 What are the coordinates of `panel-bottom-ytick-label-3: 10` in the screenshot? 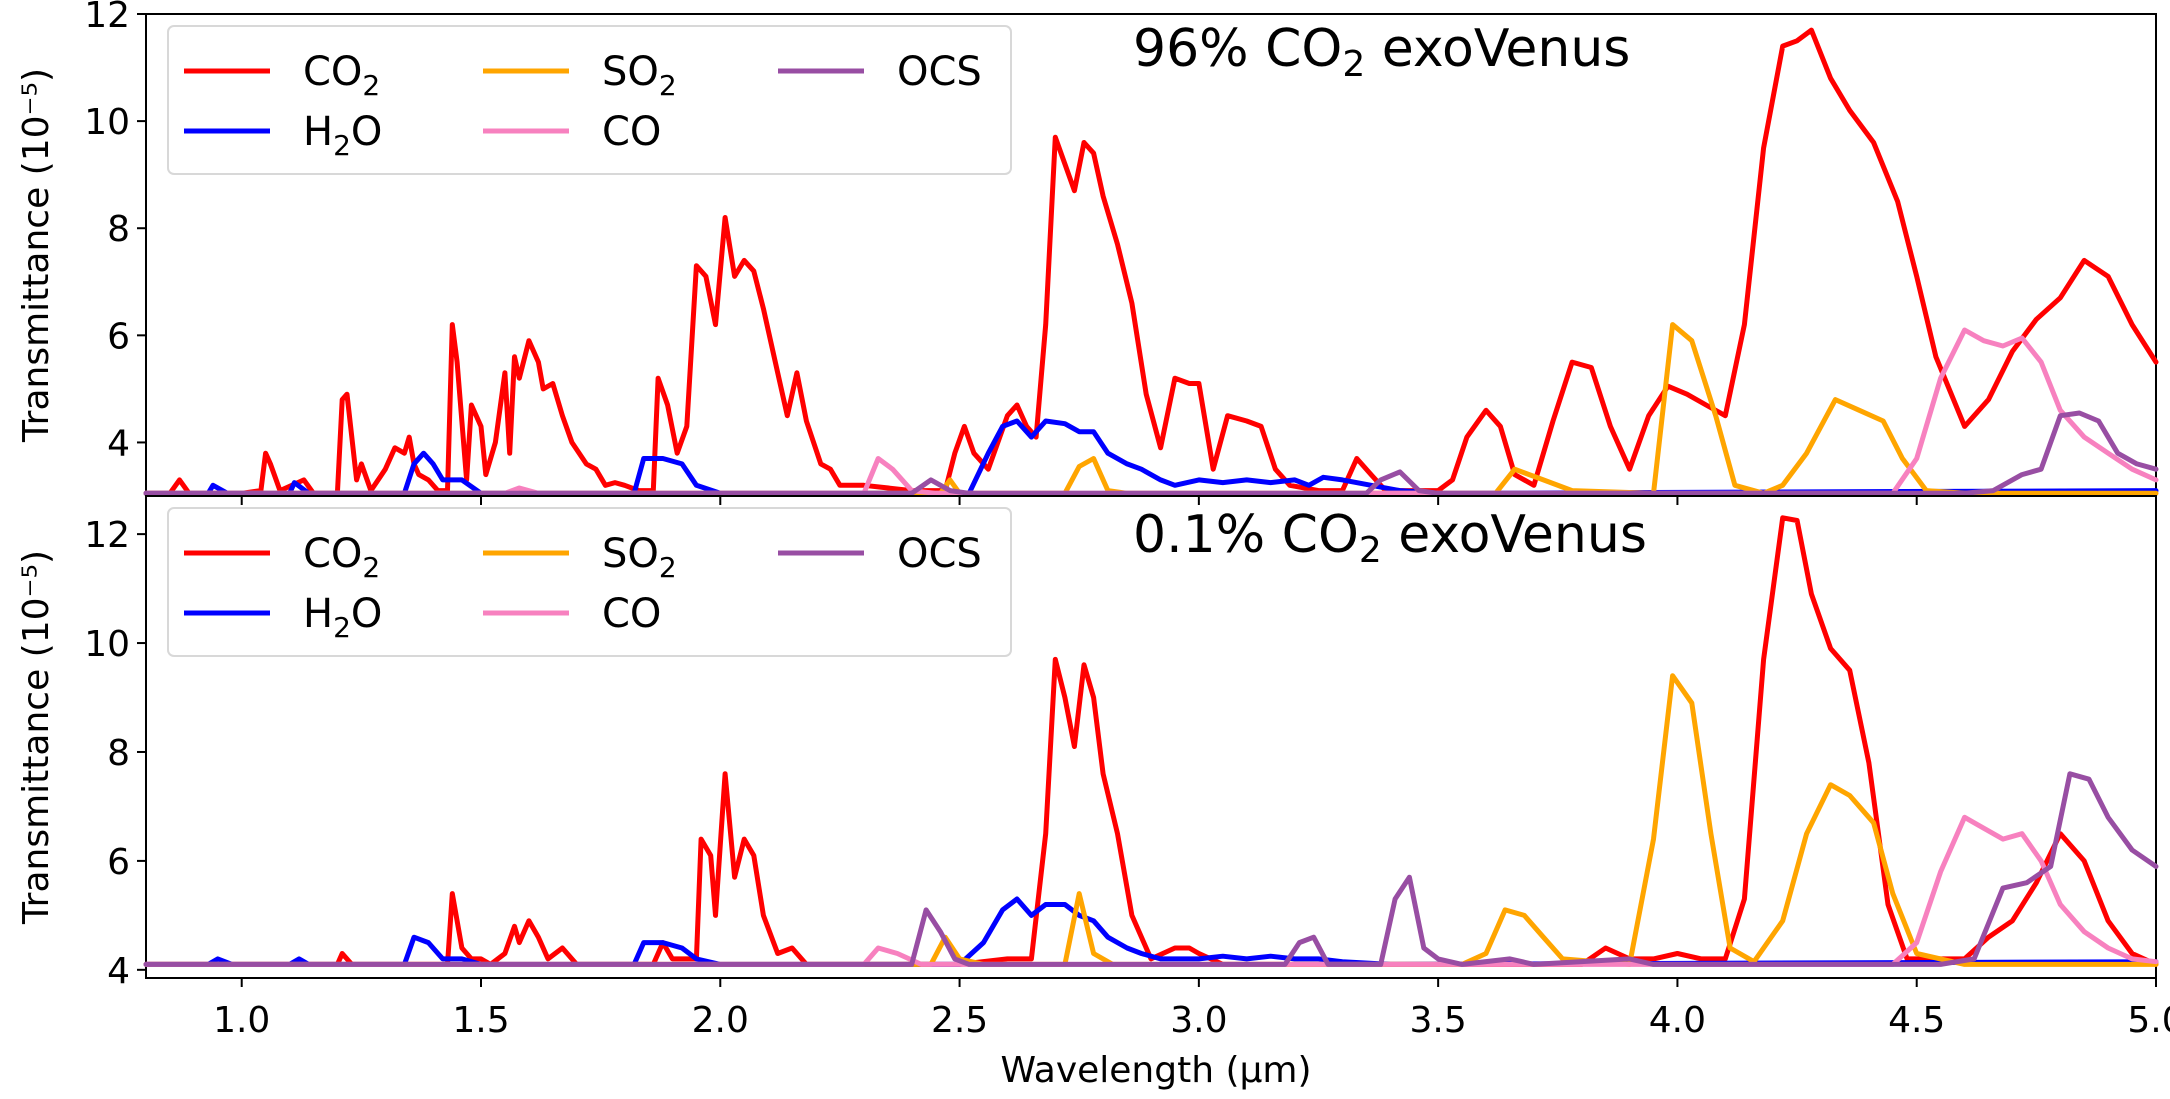 It's located at (107, 644).